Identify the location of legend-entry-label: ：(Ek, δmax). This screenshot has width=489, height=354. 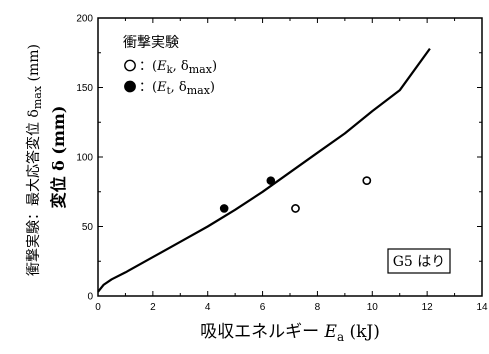
(178, 67).